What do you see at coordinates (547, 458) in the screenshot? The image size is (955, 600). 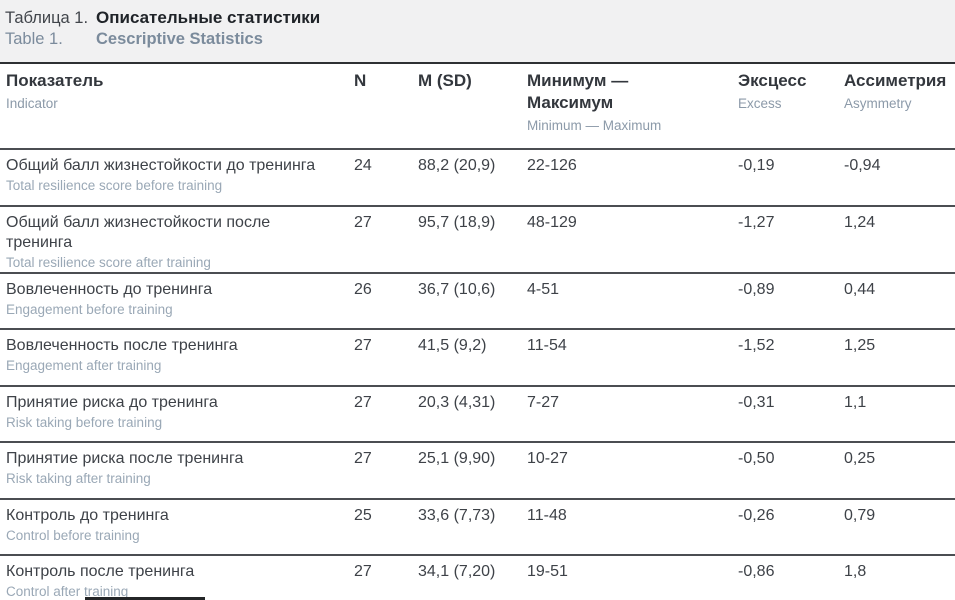 I see `min-max-value: 10-27` at bounding box center [547, 458].